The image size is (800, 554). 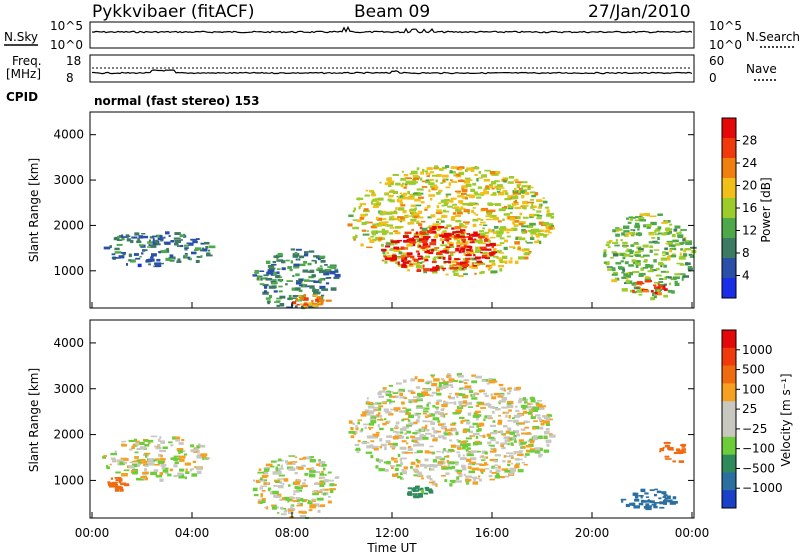 What do you see at coordinates (757, 350) in the screenshot?
I see `colorbar-tick-label: 1000` at bounding box center [757, 350].